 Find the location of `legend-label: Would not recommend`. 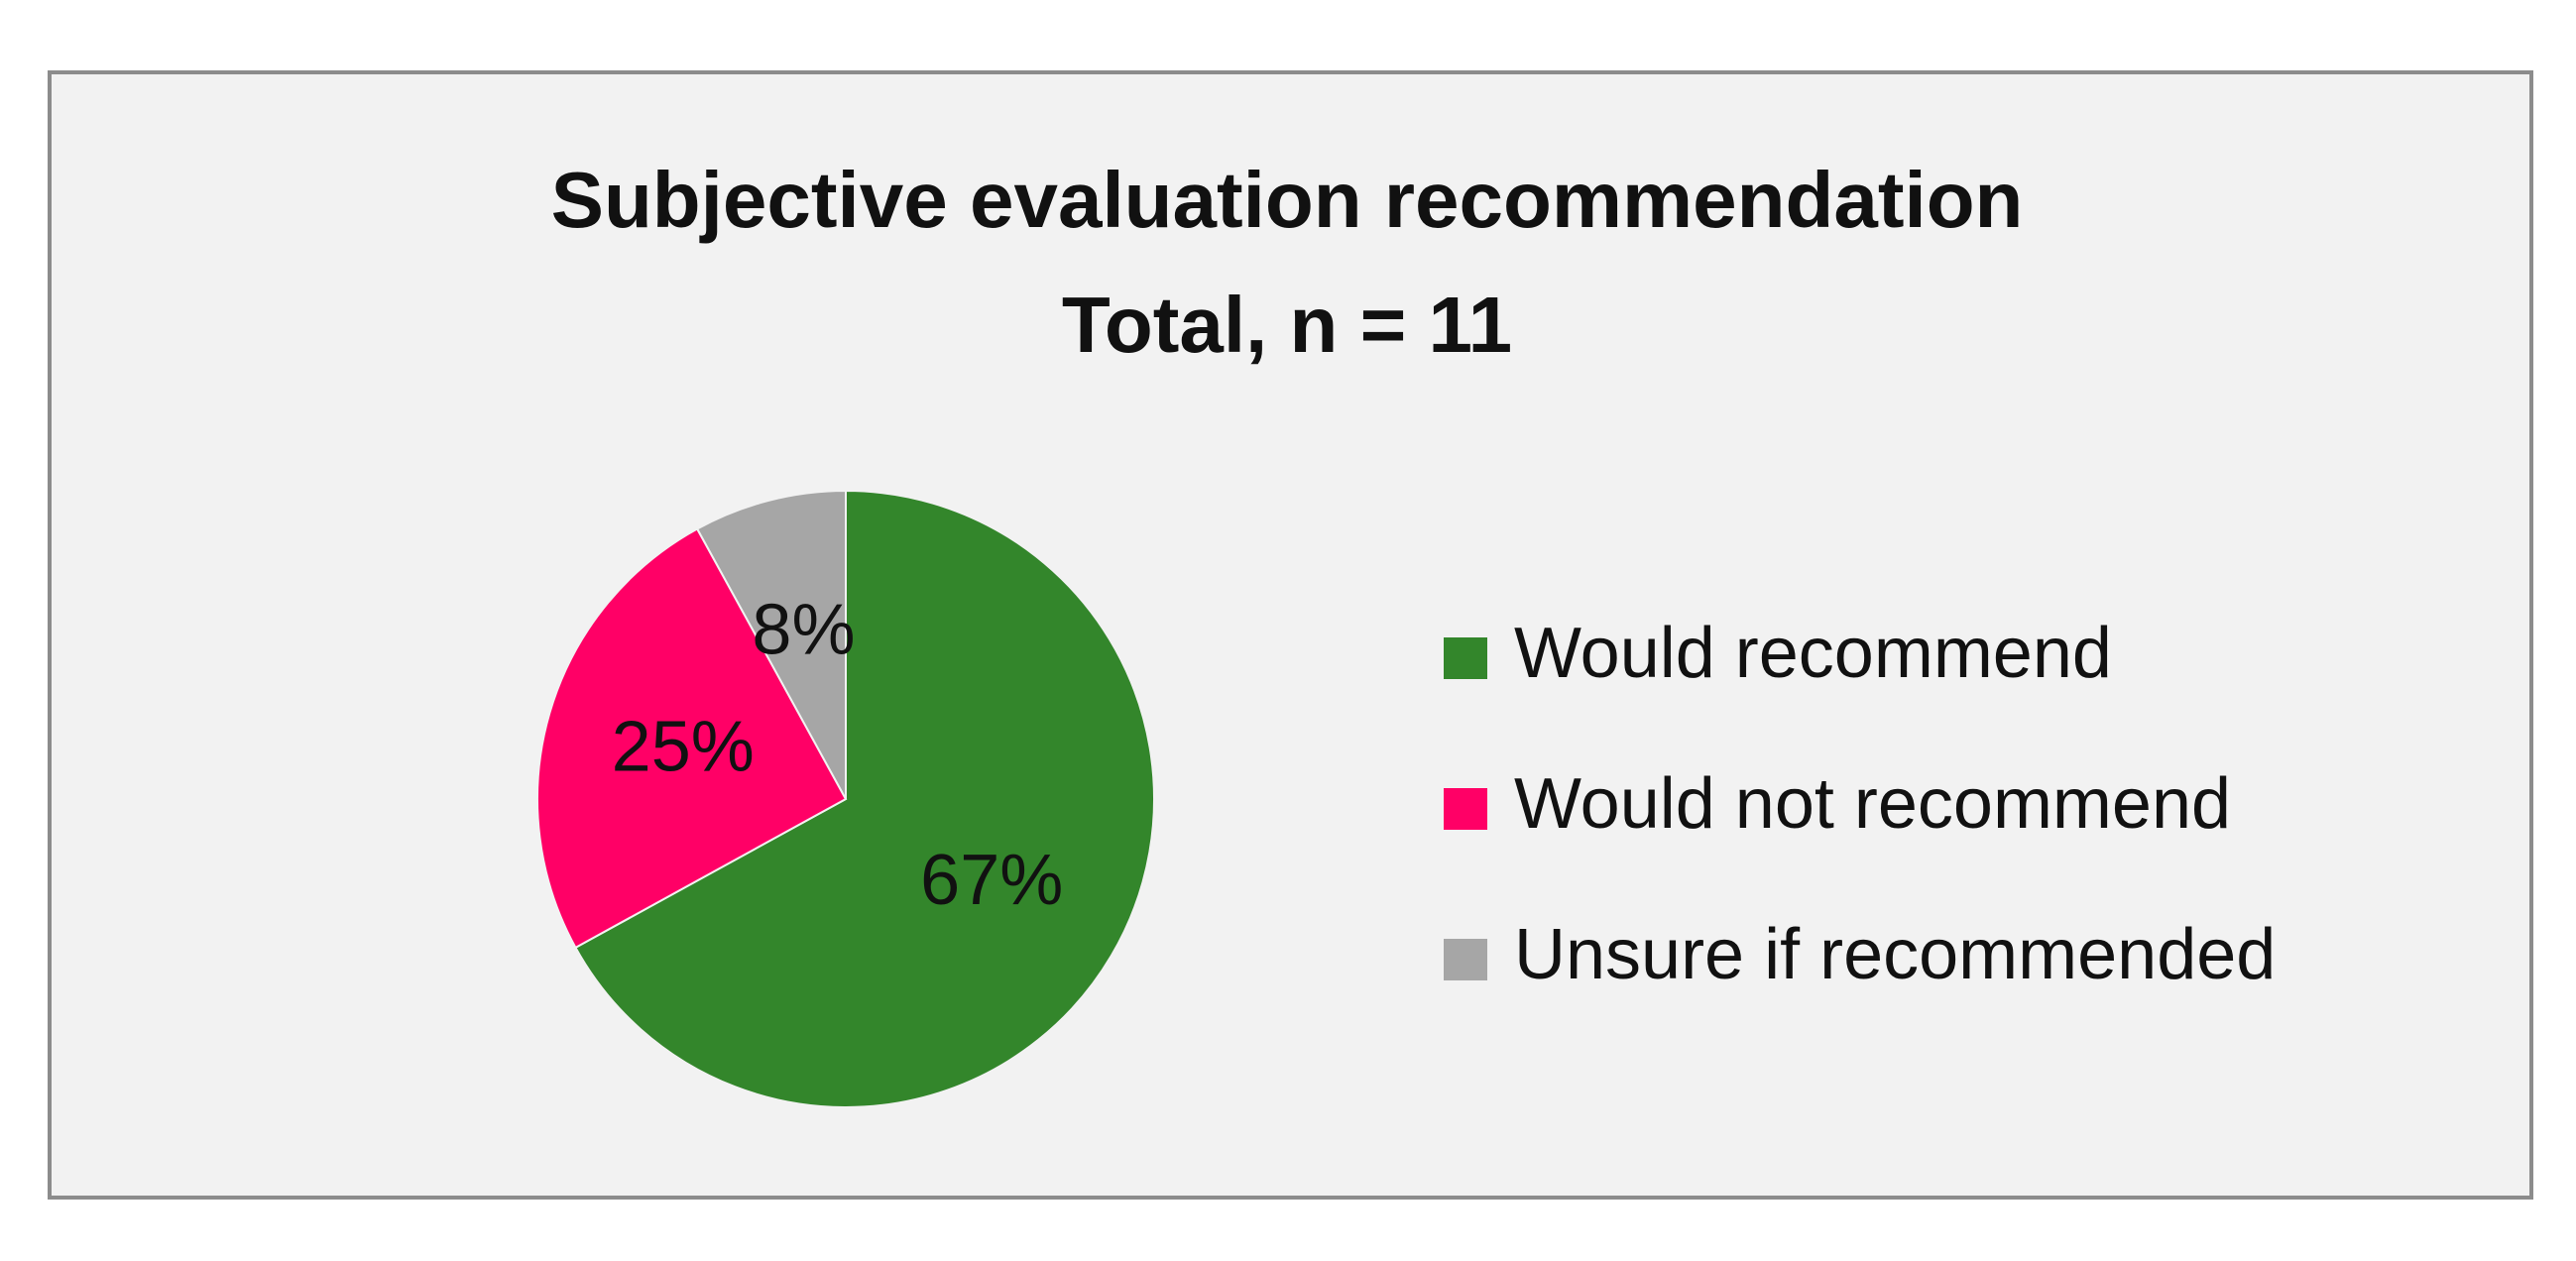

legend-label: Would not recommend is located at coordinates (1873, 804).